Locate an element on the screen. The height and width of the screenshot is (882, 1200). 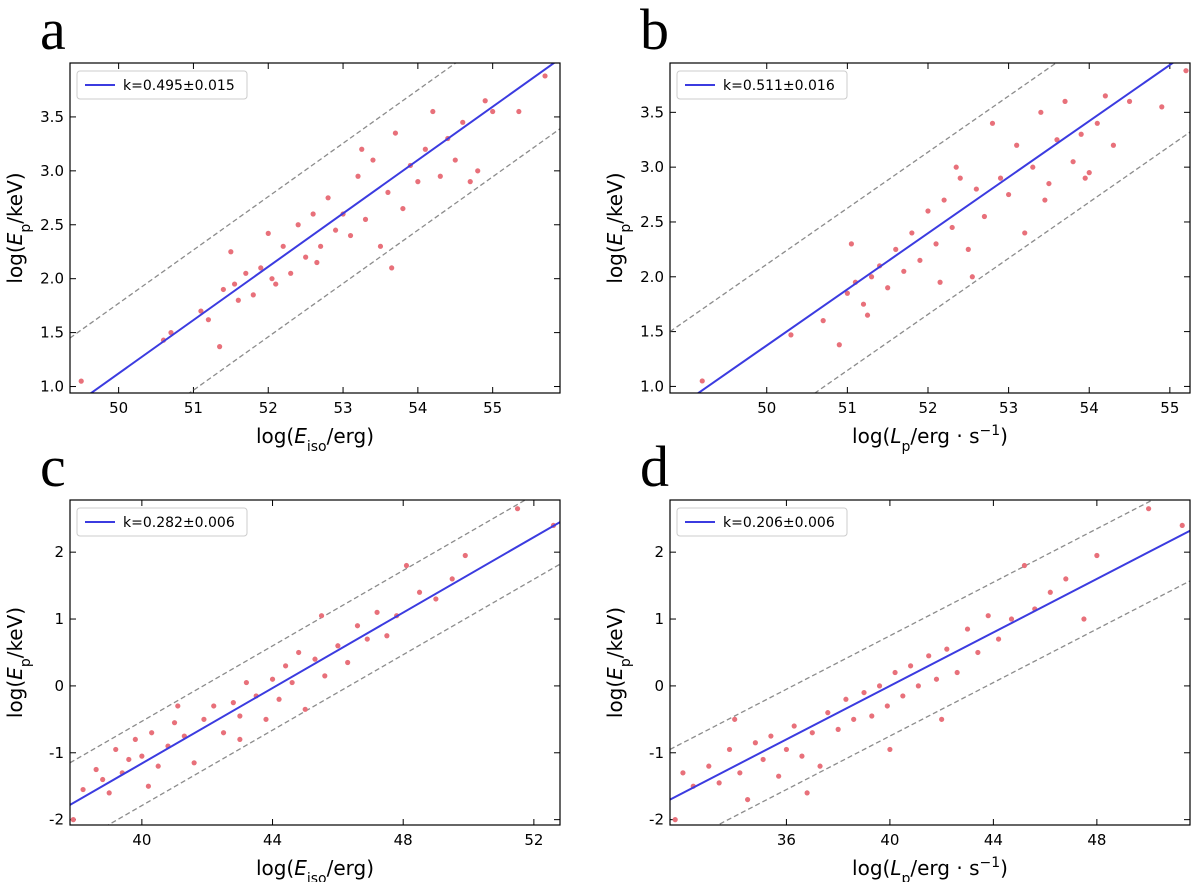
x-tick-label: 53 is located at coordinates (343, 408).